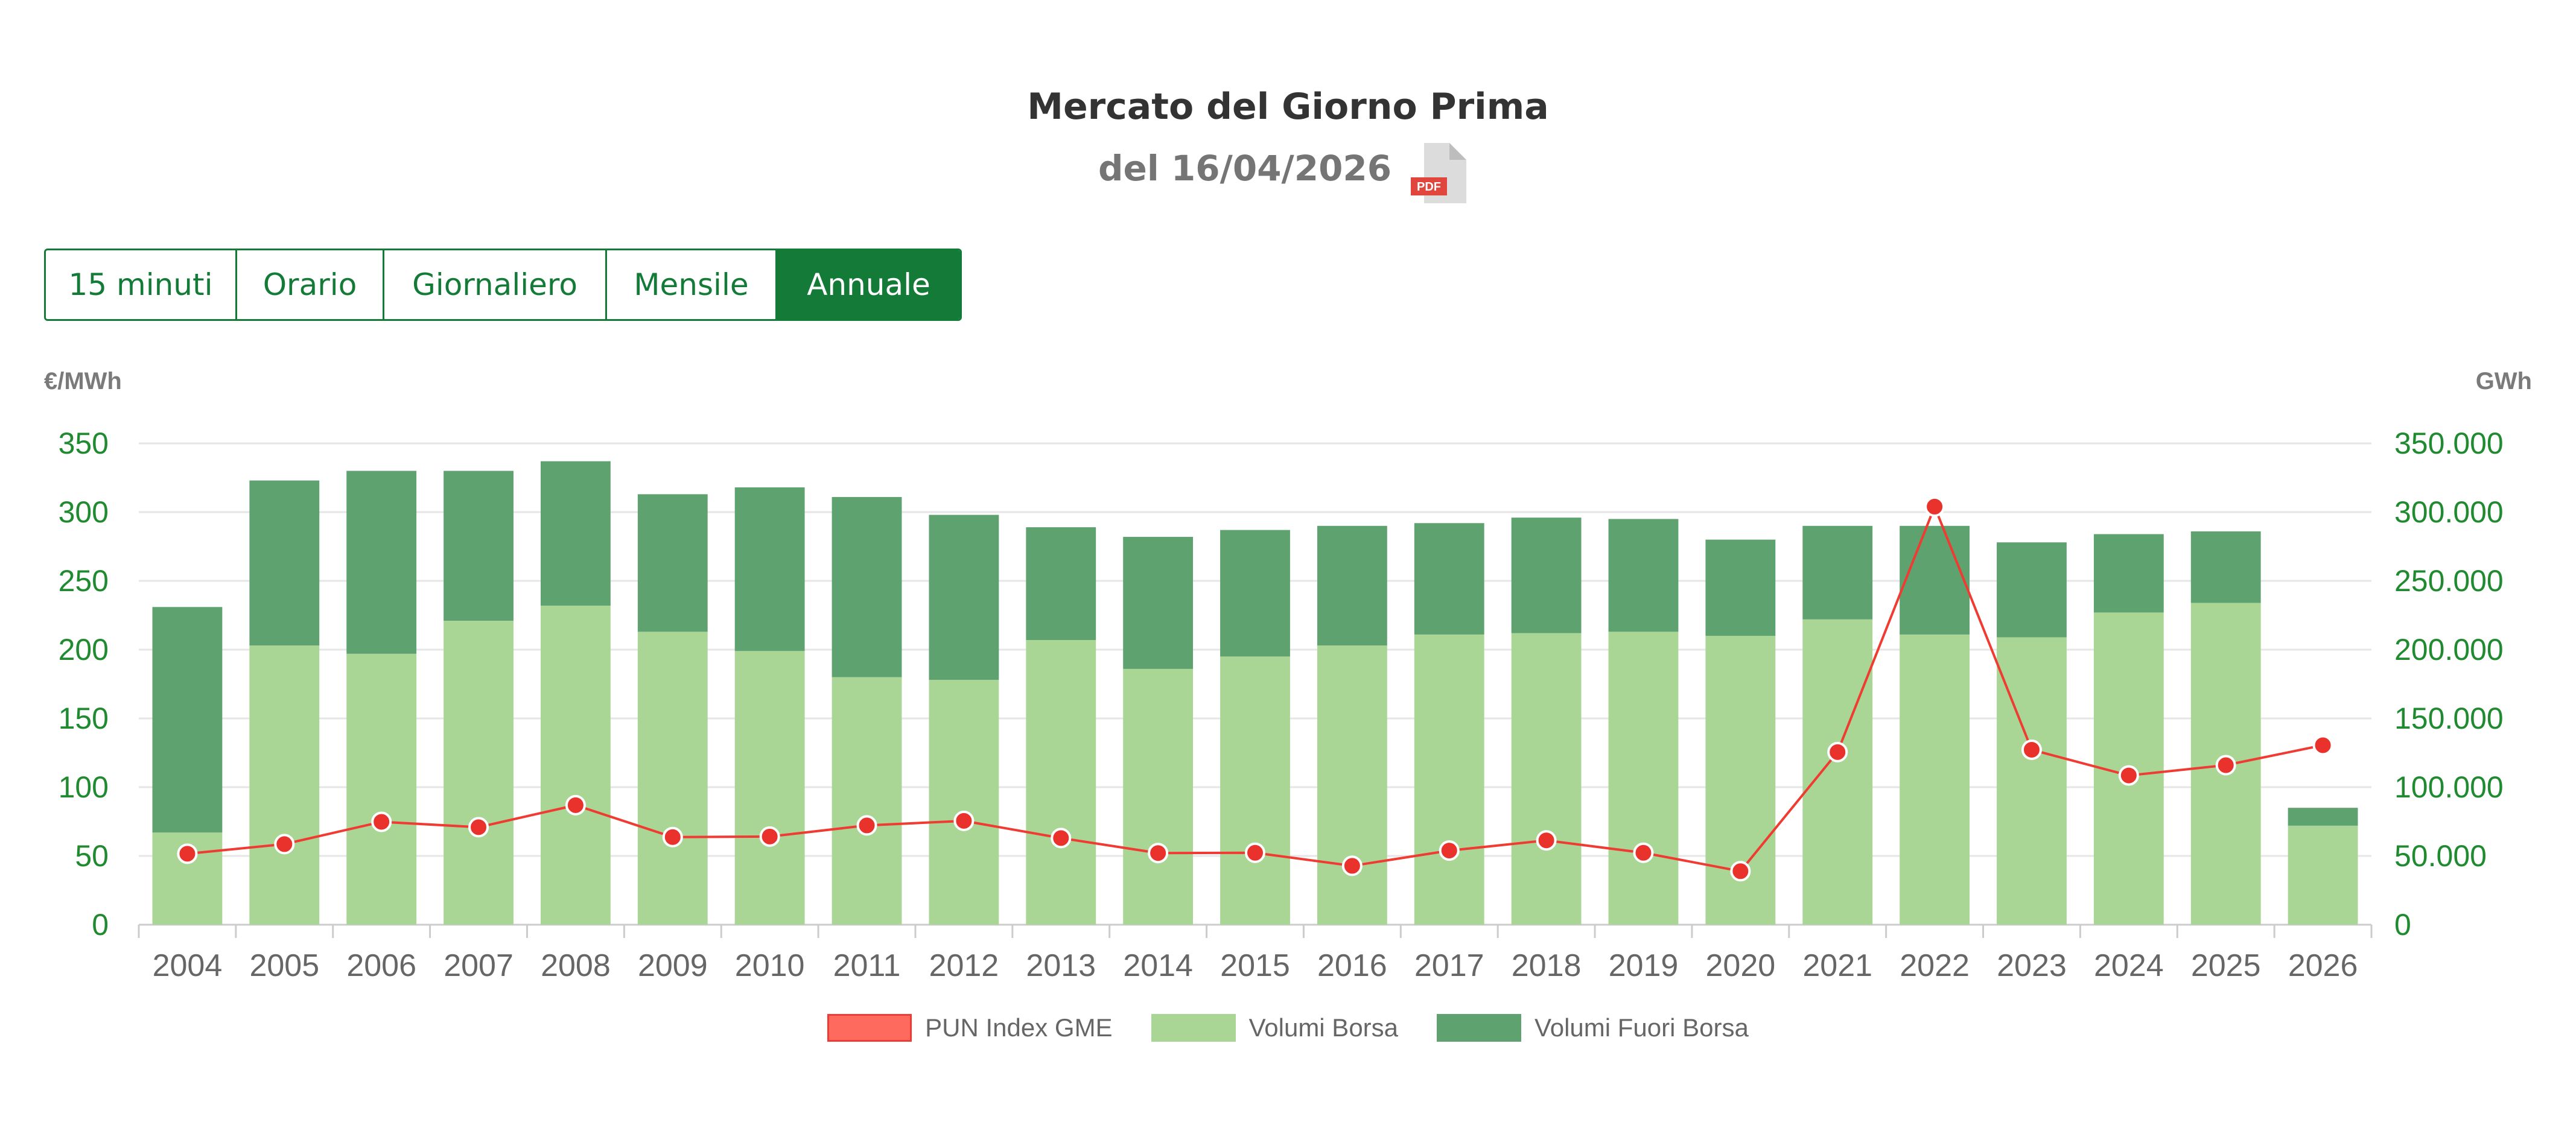 The image size is (2576, 1131). Describe the element at coordinates (1547, 965) in the screenshot. I see `x-axis-tick: 2018` at that location.